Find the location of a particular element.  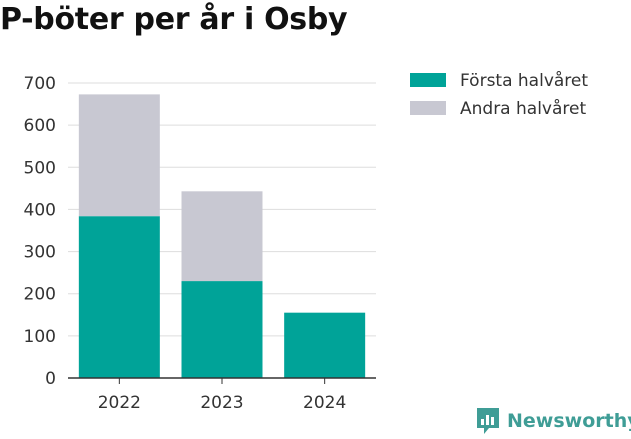

x-tick-label-2023: 2023 is located at coordinates (221, 403).